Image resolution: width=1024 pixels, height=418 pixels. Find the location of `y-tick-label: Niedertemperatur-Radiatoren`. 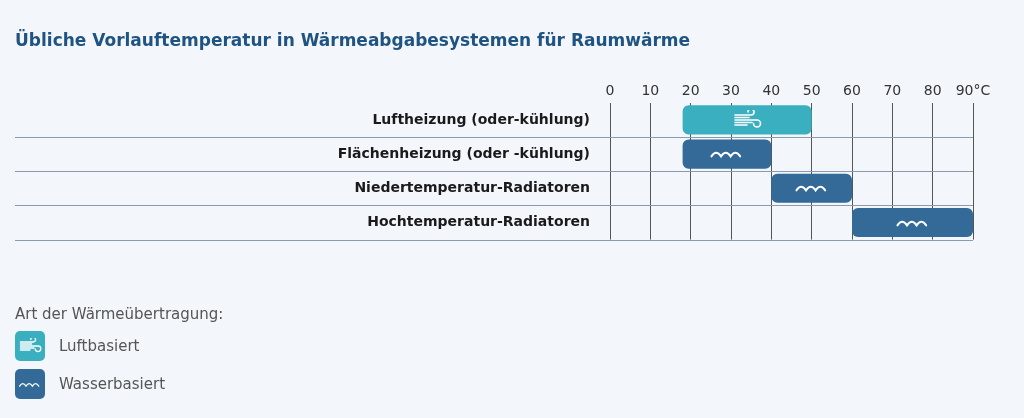

y-tick-label: Niedertemperatur-Radiatoren is located at coordinates (472, 186).